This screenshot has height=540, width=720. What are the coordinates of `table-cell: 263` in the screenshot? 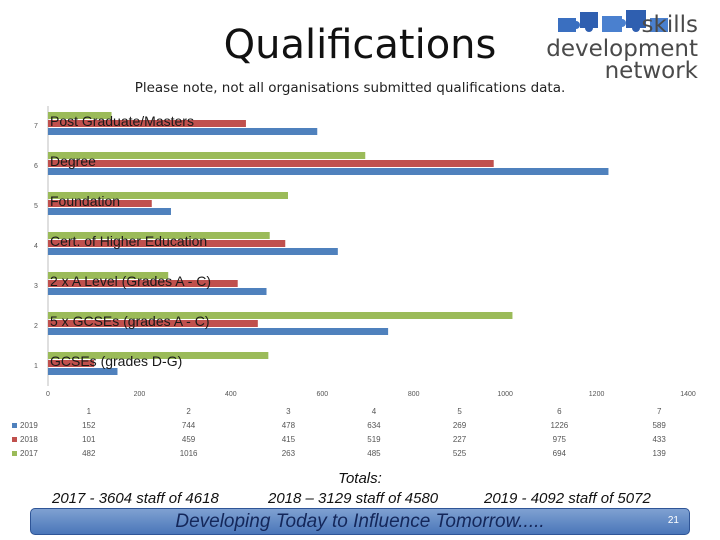 It's located at (288, 453).